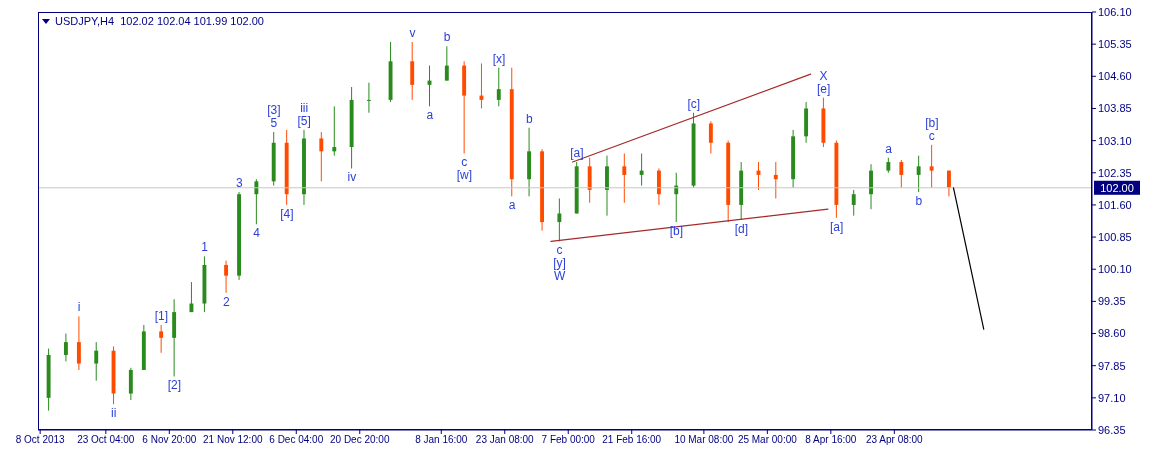 This screenshot has height=464, width=1154. Describe the element at coordinates (1115, 140) in the screenshot. I see `y-tick-label: 103.10` at that location.